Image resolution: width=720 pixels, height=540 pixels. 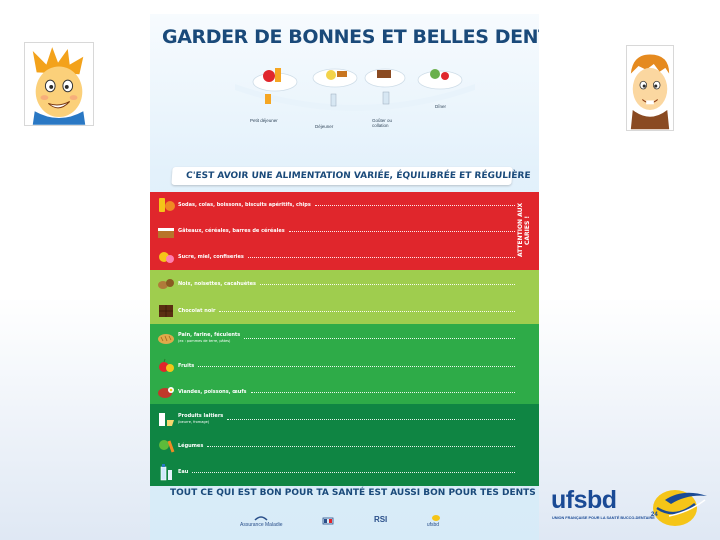 What do you see at coordinates (166, 472) in the screenshot?
I see `water-bottle-icon` at bounding box center [166, 472].